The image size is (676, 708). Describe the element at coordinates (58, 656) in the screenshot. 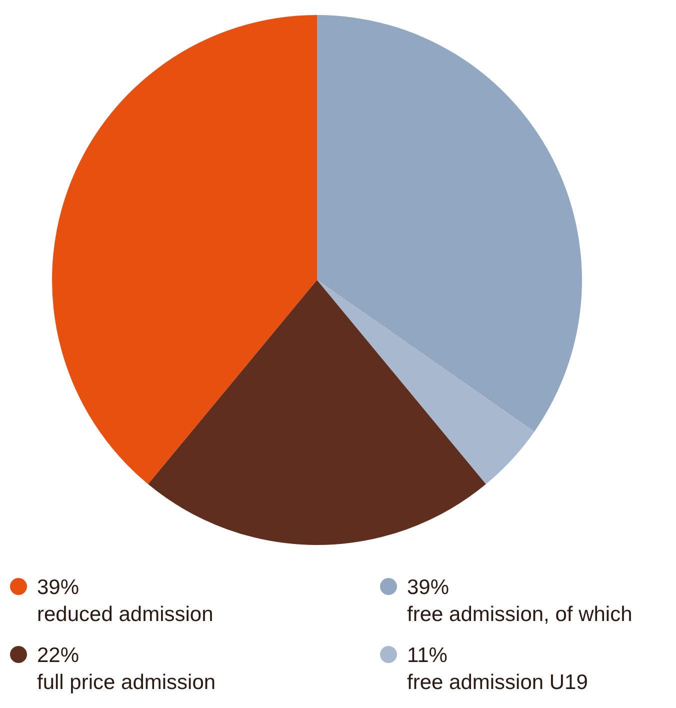

I see `text: 22%` at that location.